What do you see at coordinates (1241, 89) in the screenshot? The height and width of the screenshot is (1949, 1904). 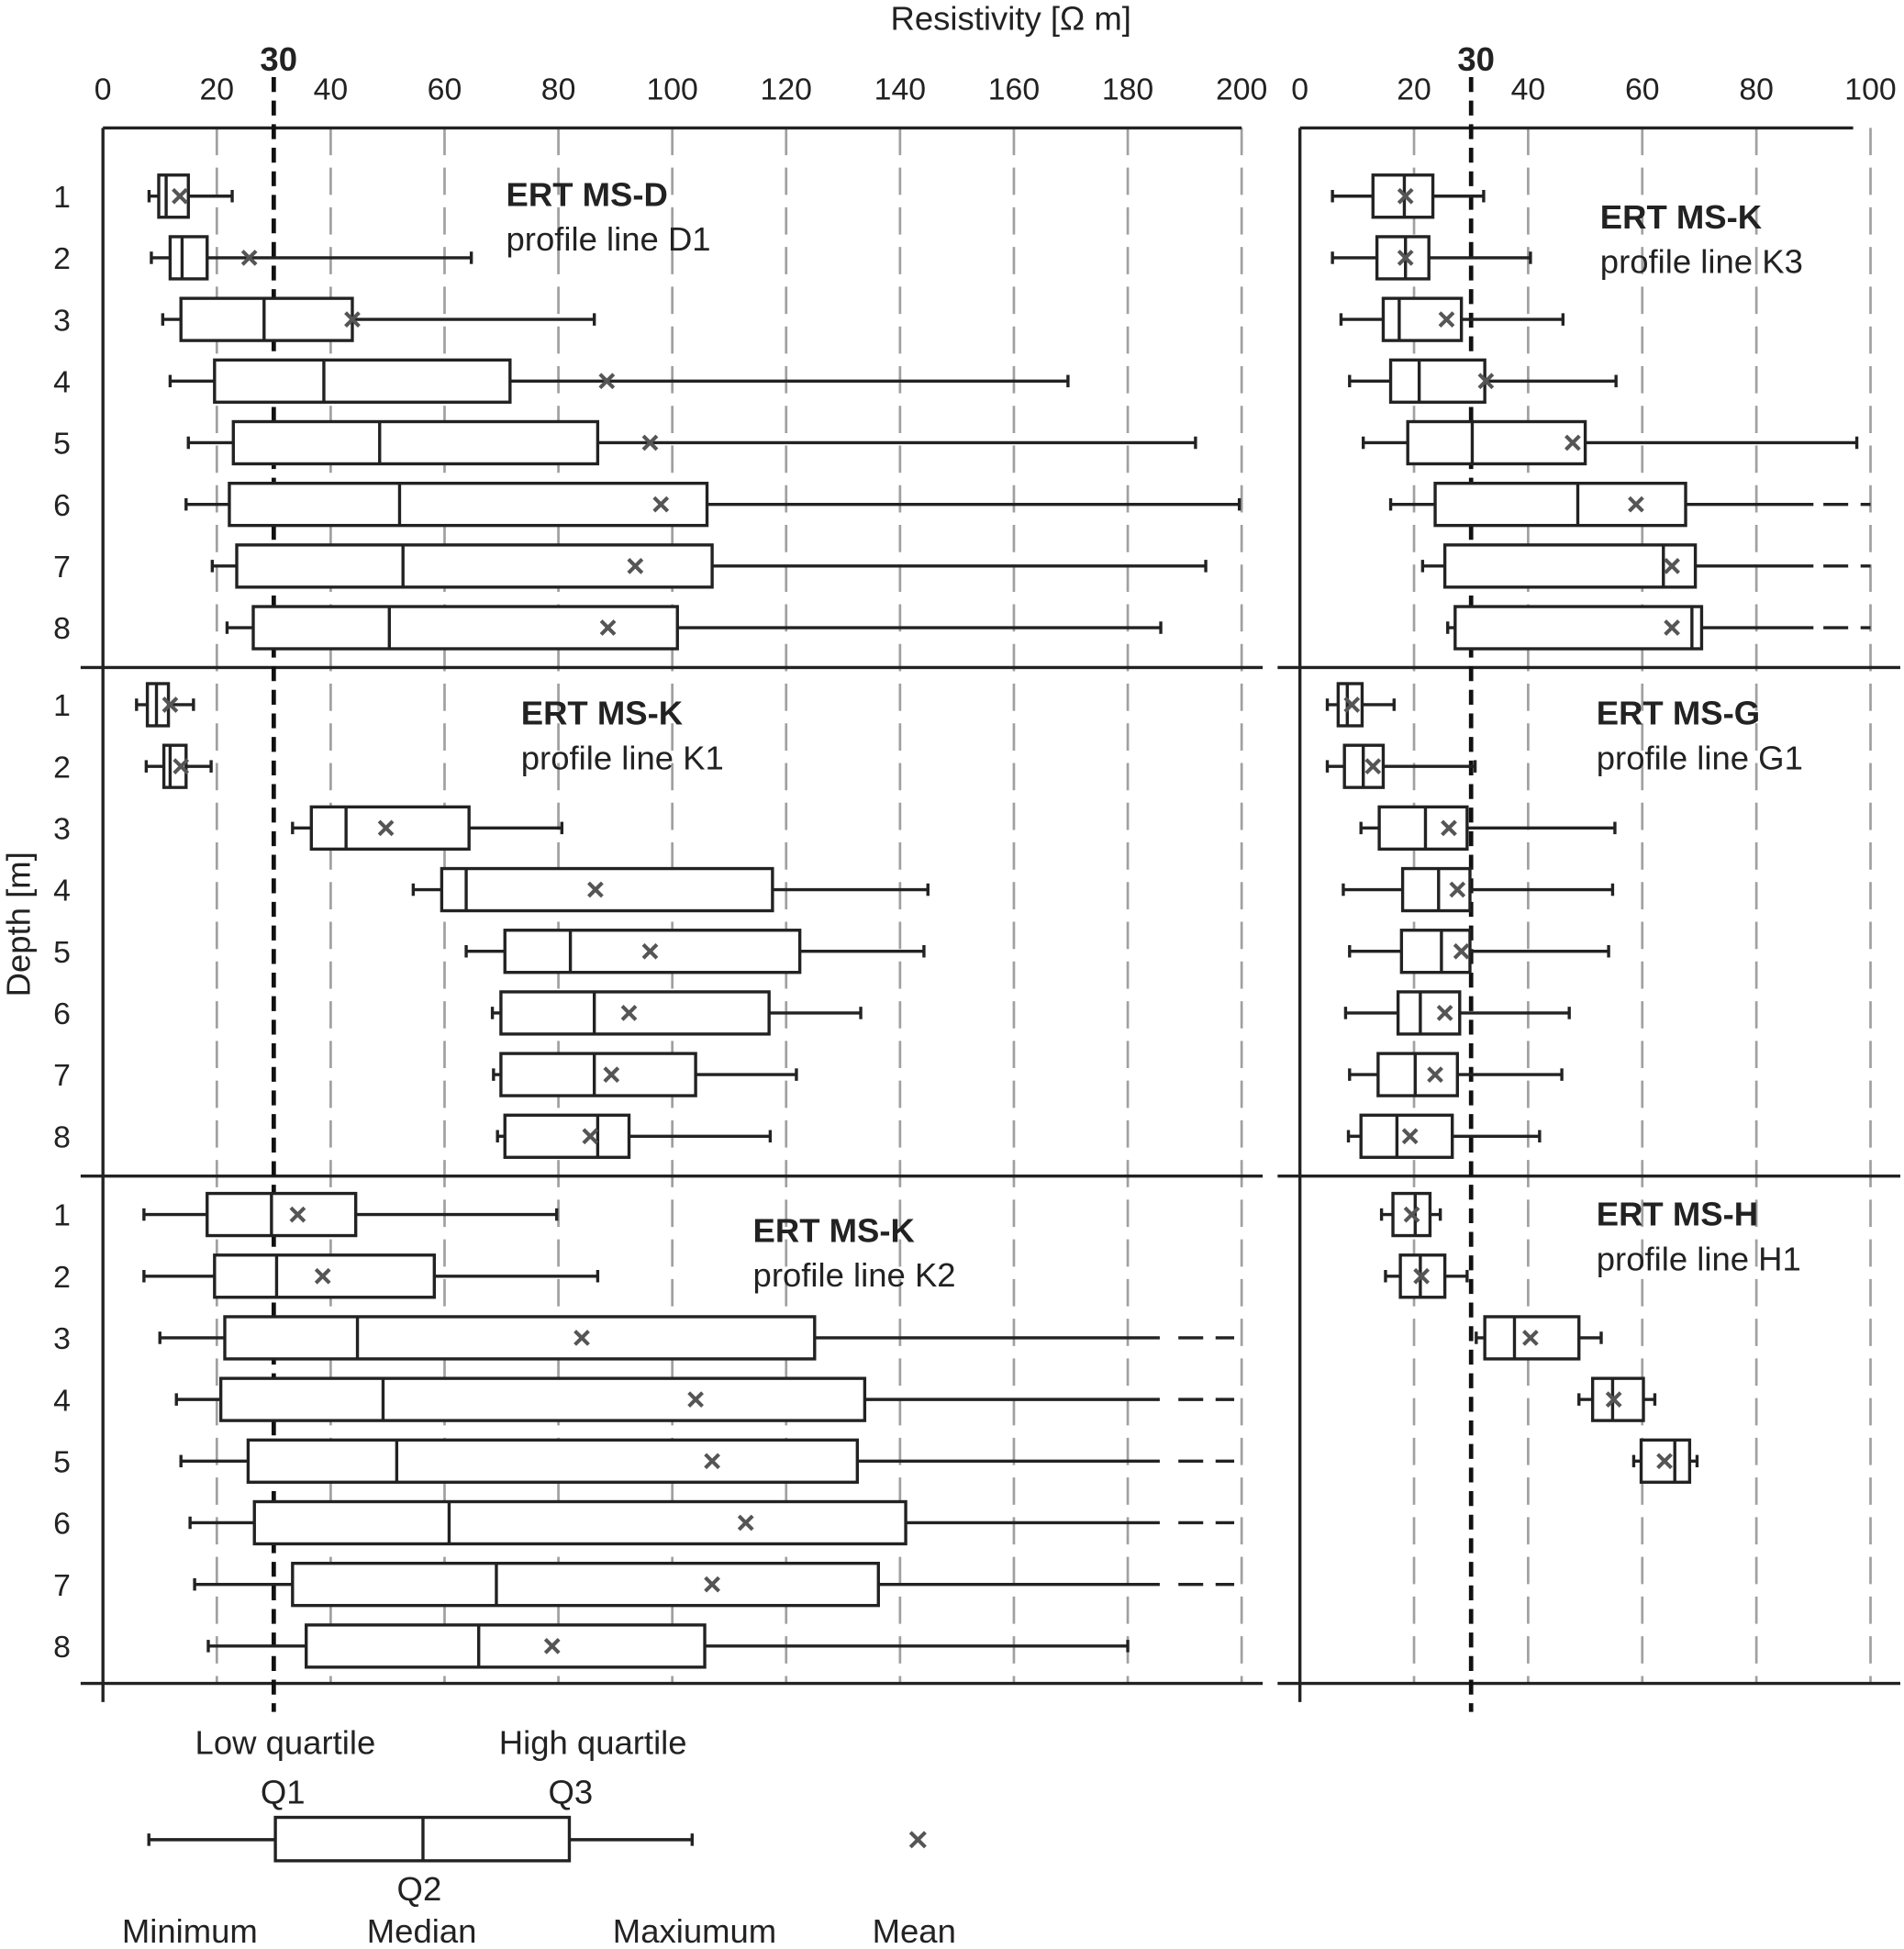 I see `x-tick-label: 200` at bounding box center [1241, 89].